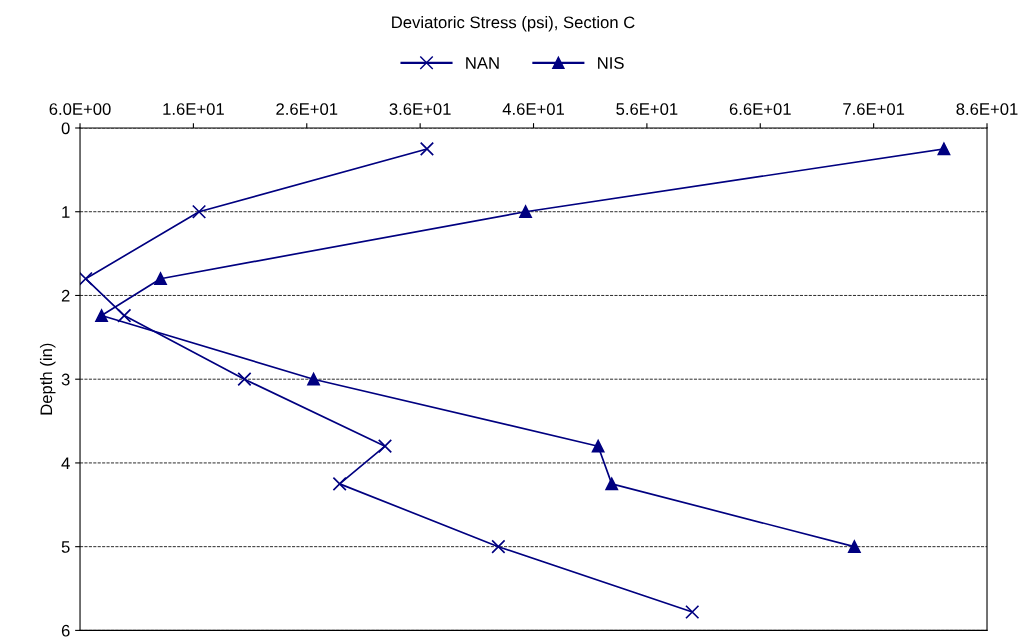 This screenshot has height=640, width=1026. What do you see at coordinates (65, 128) in the screenshot?
I see `y-tick-label: 0` at bounding box center [65, 128].